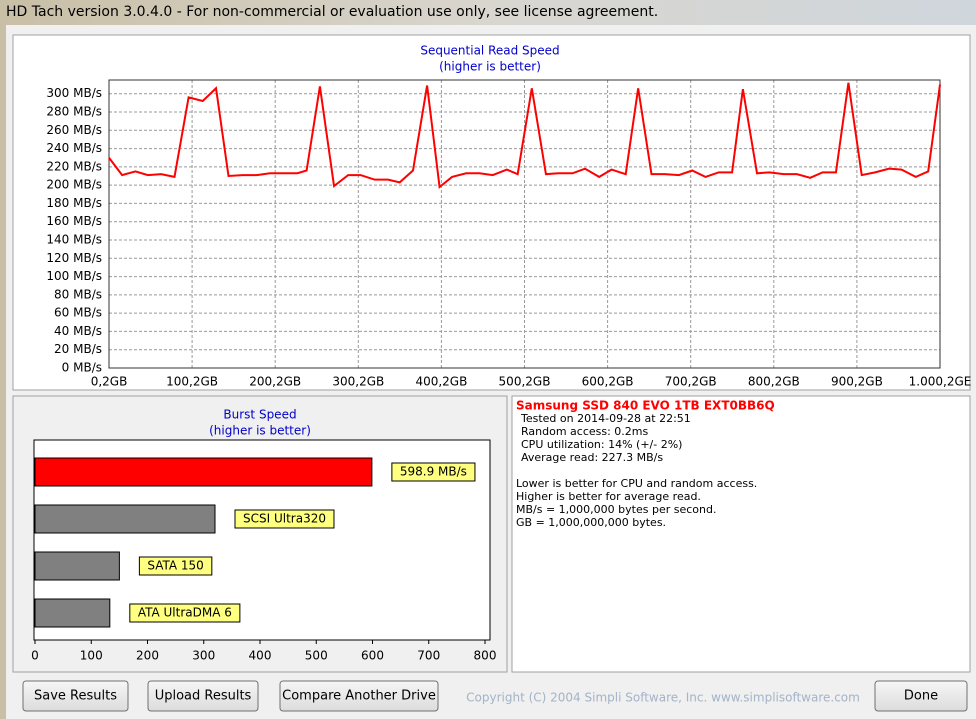  Describe the element at coordinates (275, 382) in the screenshot. I see `x-tick-label: 200,2GB` at that location.